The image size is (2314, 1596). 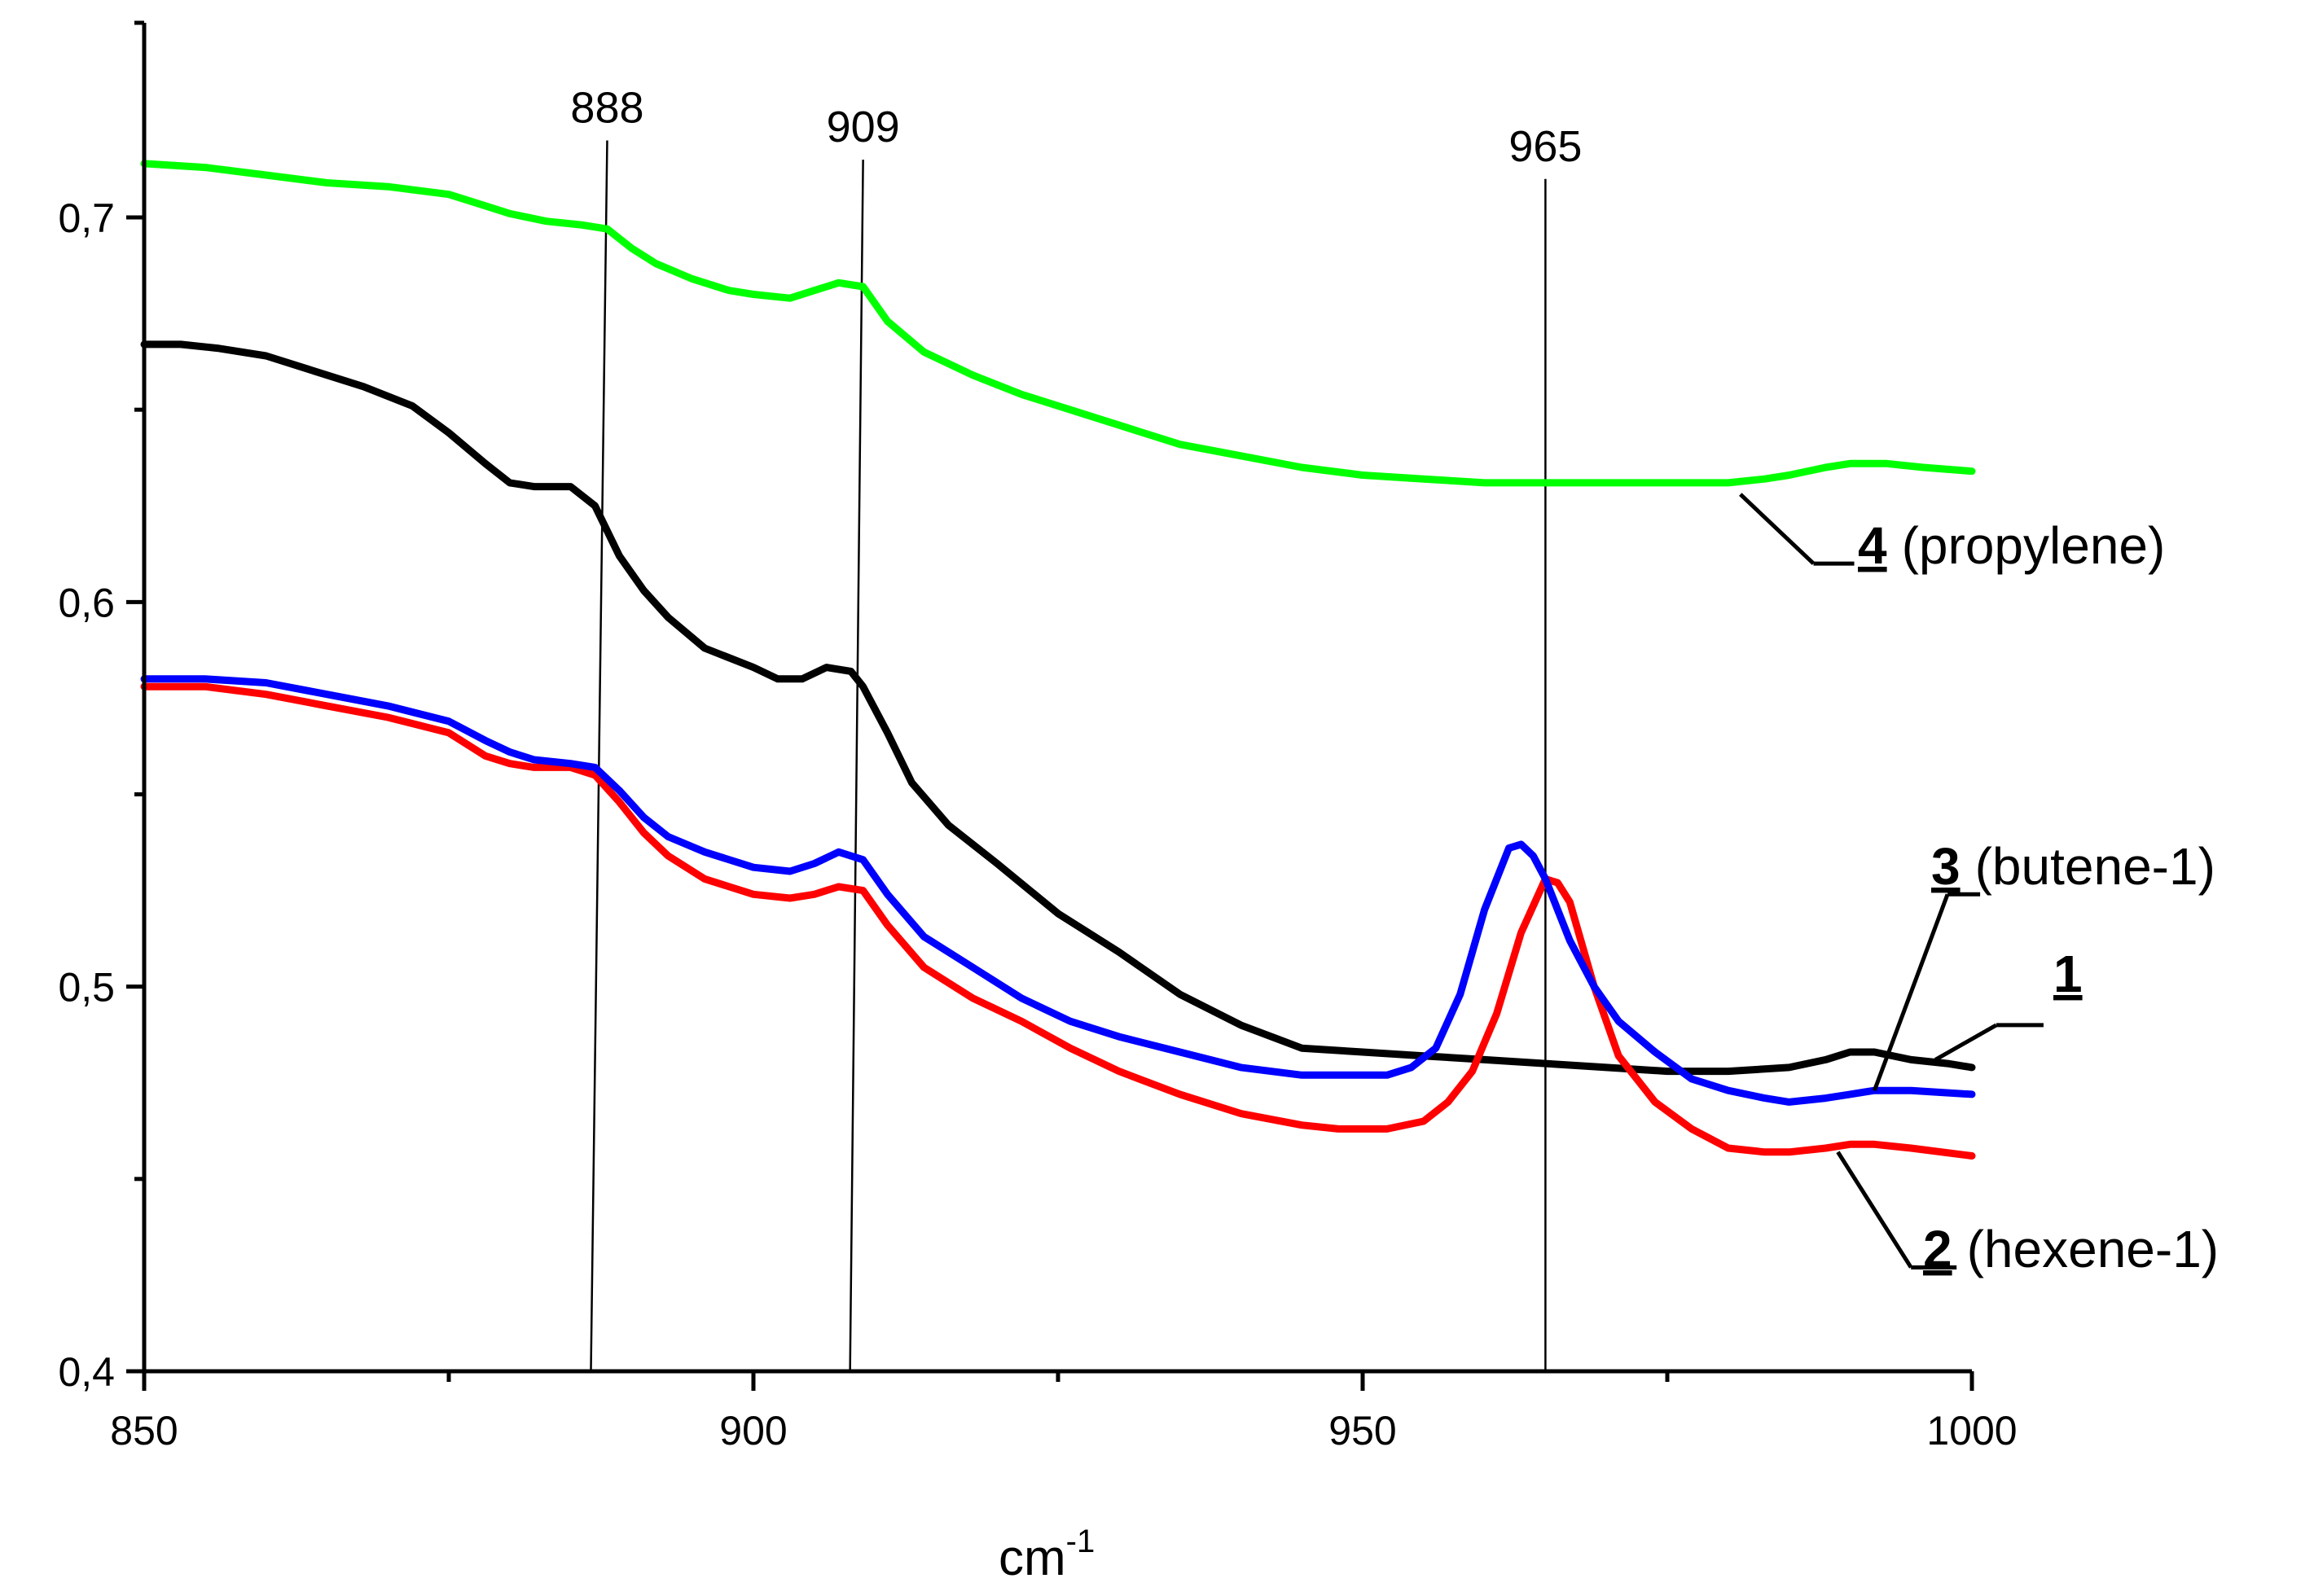 I want to click on series-label-4: 4 (propylene), so click(x=2011, y=545).